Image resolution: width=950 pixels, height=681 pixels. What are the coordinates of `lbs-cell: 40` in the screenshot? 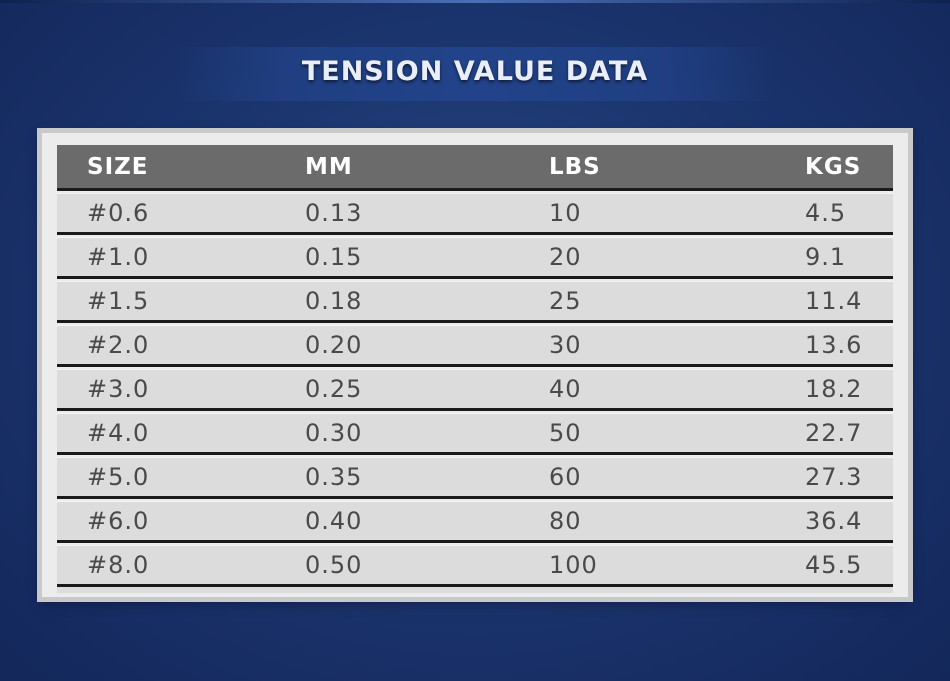 It's located at (565, 388).